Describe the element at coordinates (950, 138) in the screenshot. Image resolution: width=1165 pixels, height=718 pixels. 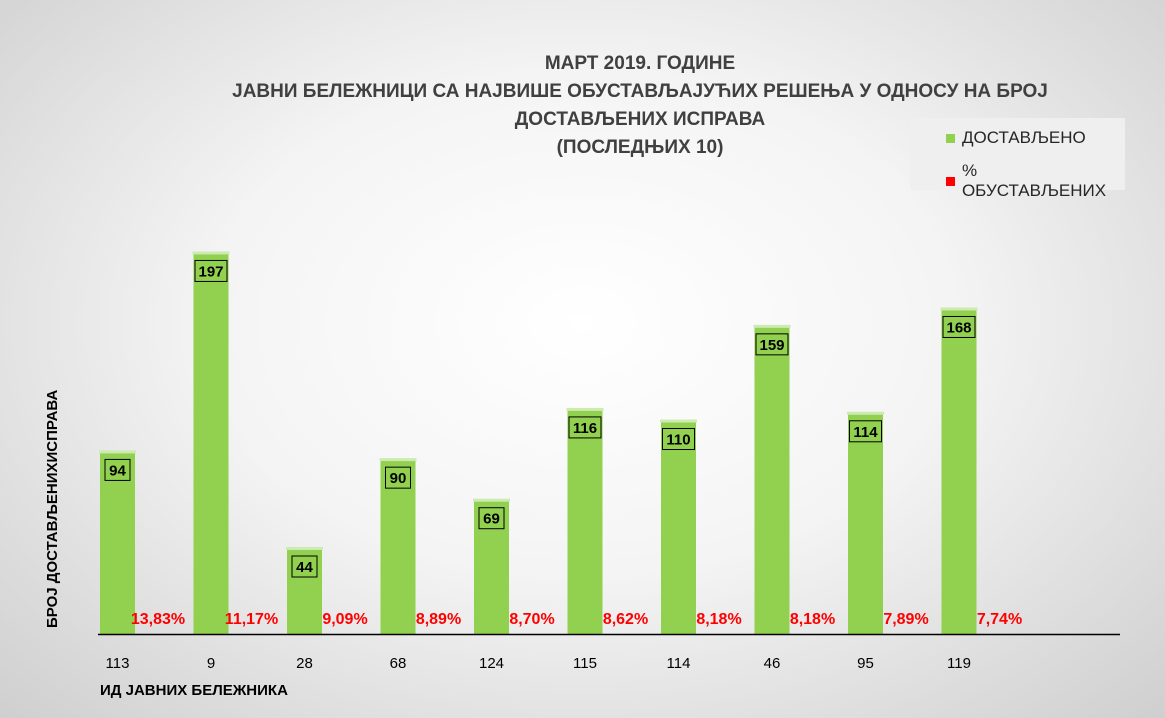
I see `legend-swatch-delivered` at that location.